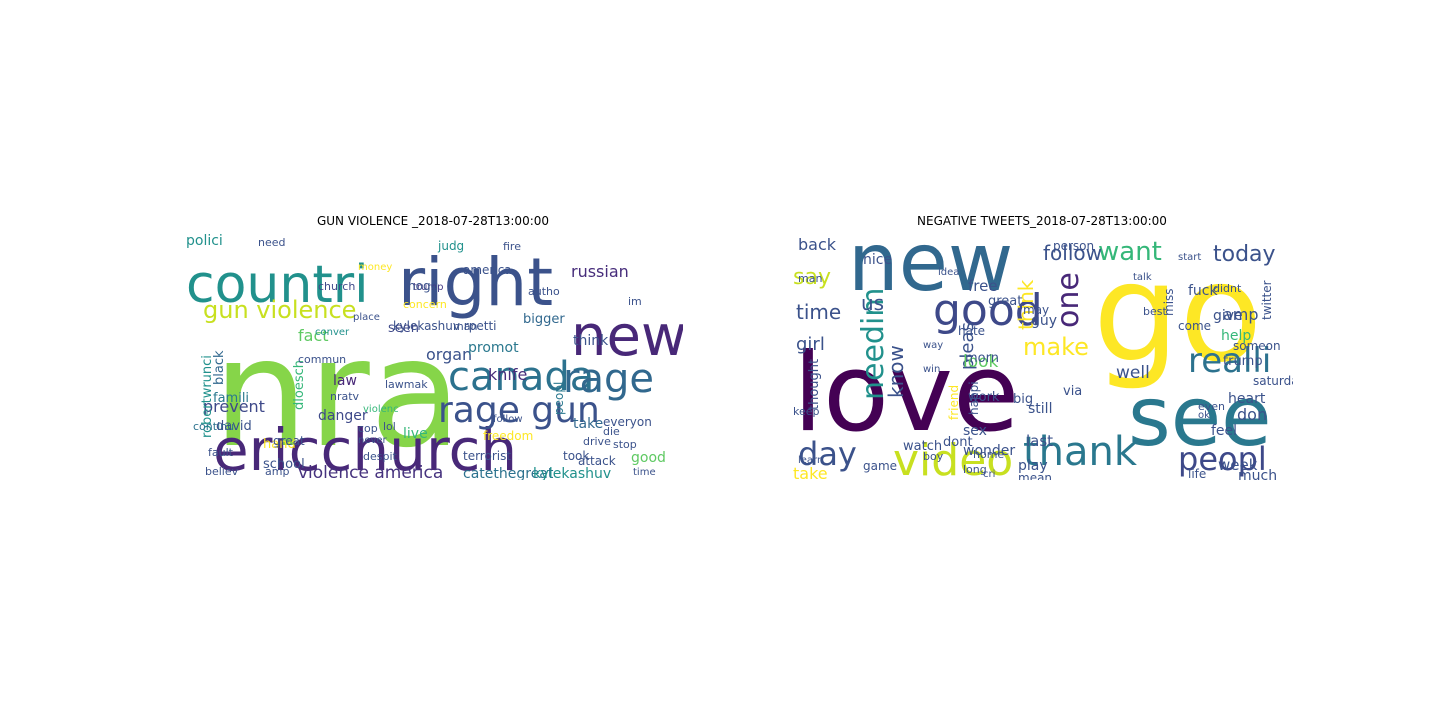 The width and height of the screenshot is (1440, 720). I want to click on word-day: day, so click(827, 454).